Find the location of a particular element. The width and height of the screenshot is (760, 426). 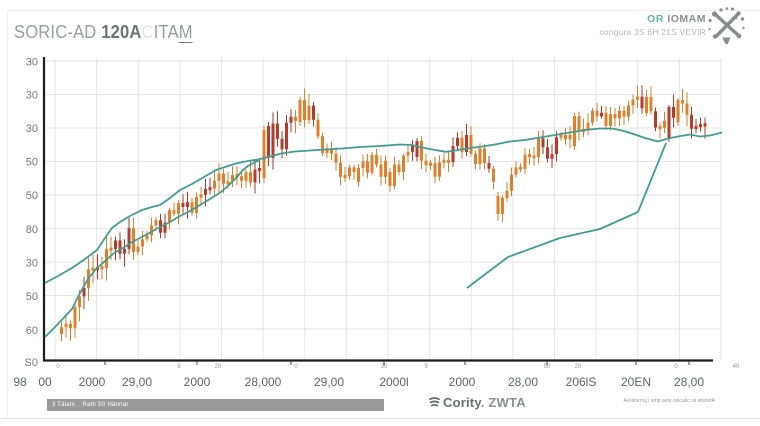

svg-text: 80 is located at coordinates (32, 230).